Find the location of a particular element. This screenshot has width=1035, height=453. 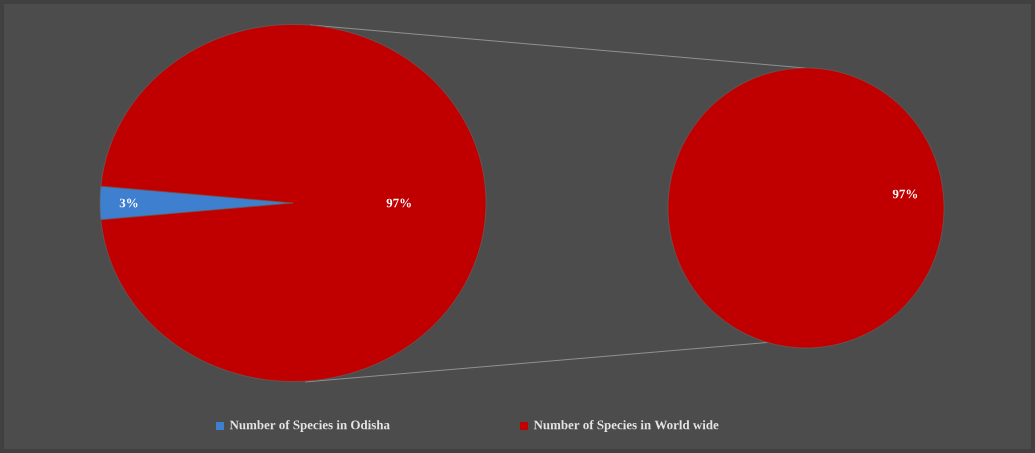

legend-label: Number of Species in World wide is located at coordinates (626, 426).